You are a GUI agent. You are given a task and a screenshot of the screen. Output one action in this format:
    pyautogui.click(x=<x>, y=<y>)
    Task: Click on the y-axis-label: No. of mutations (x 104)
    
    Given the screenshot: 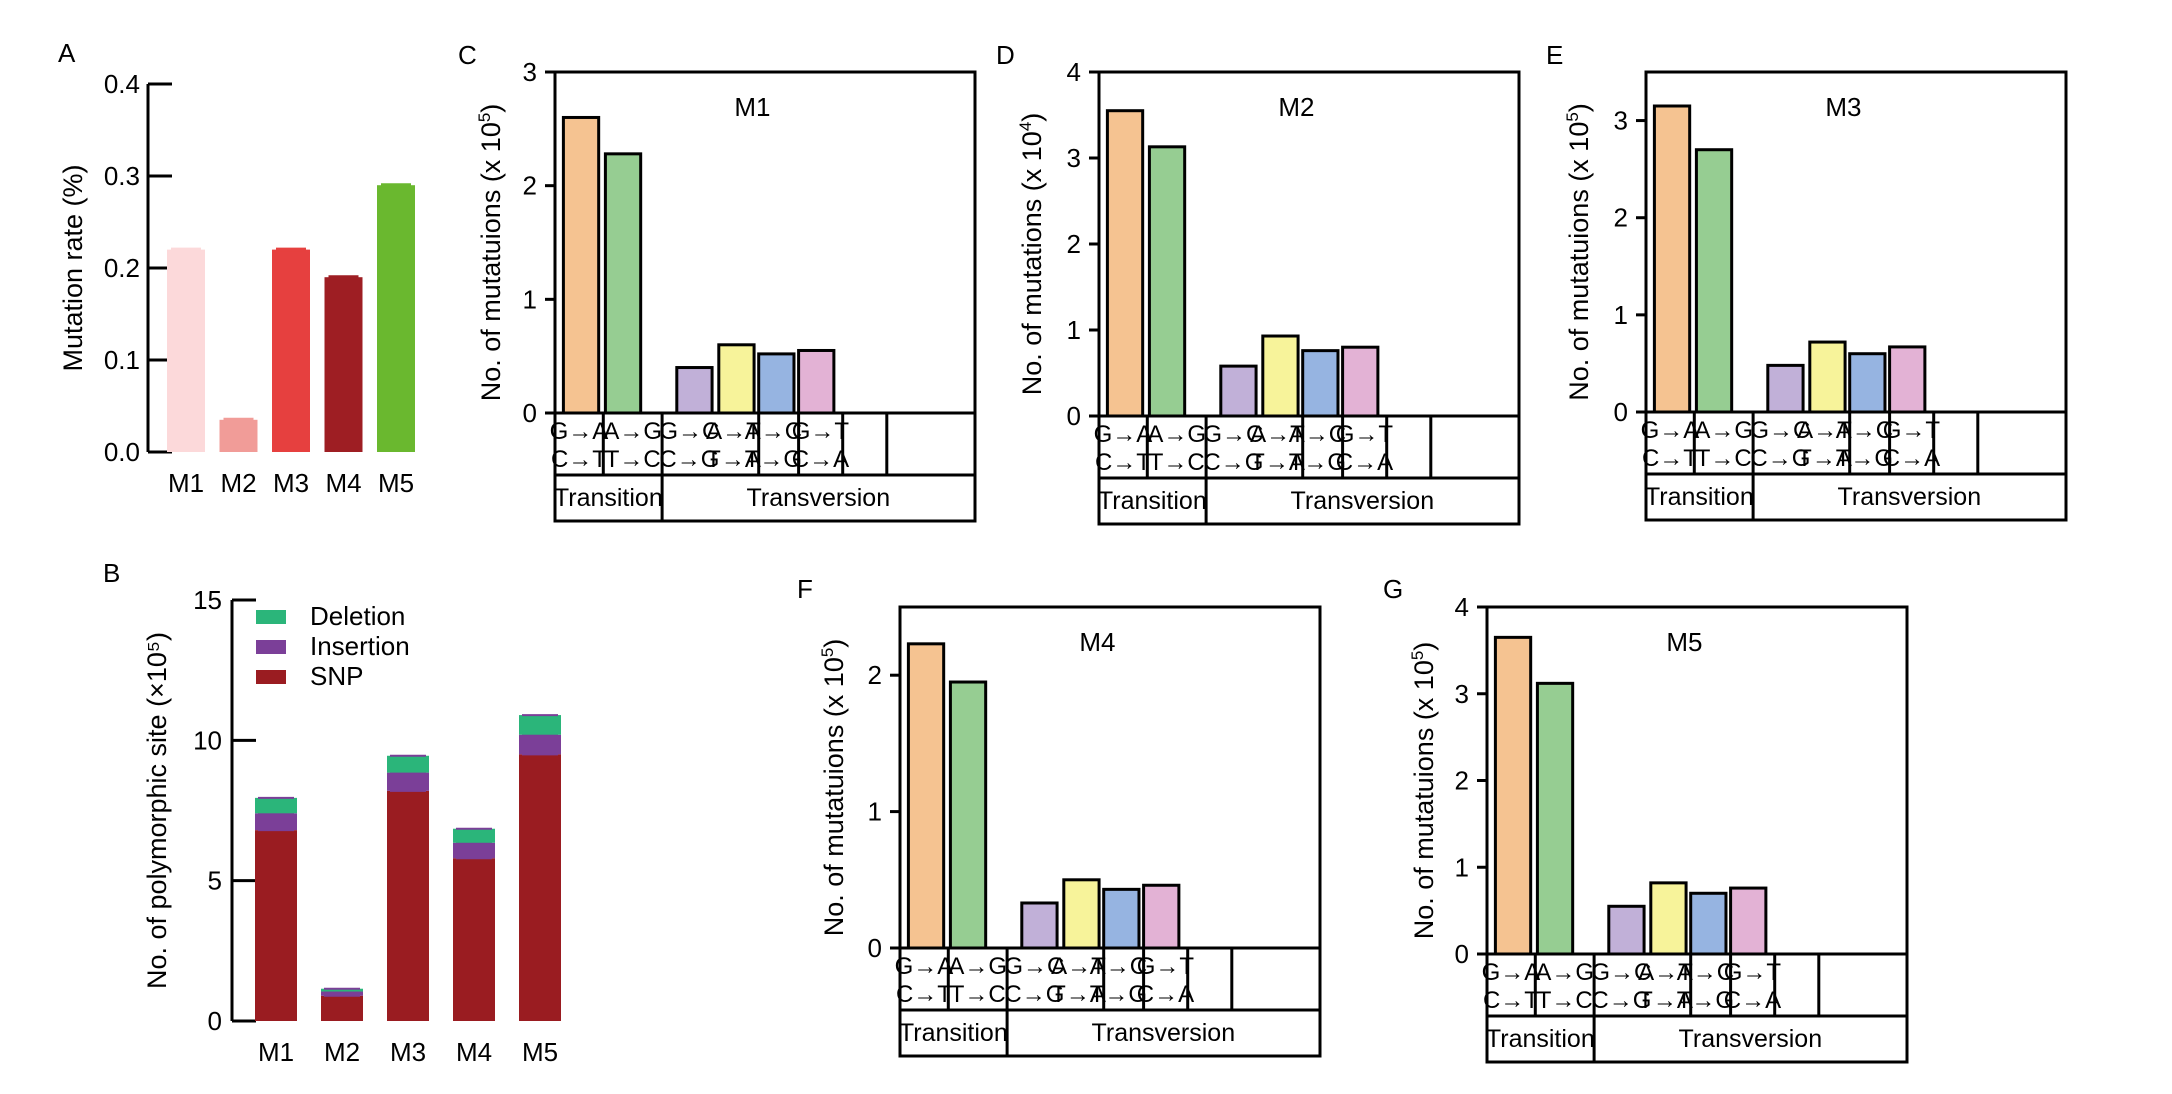 What is the action you would take?
    pyautogui.click(x=1031, y=254)
    